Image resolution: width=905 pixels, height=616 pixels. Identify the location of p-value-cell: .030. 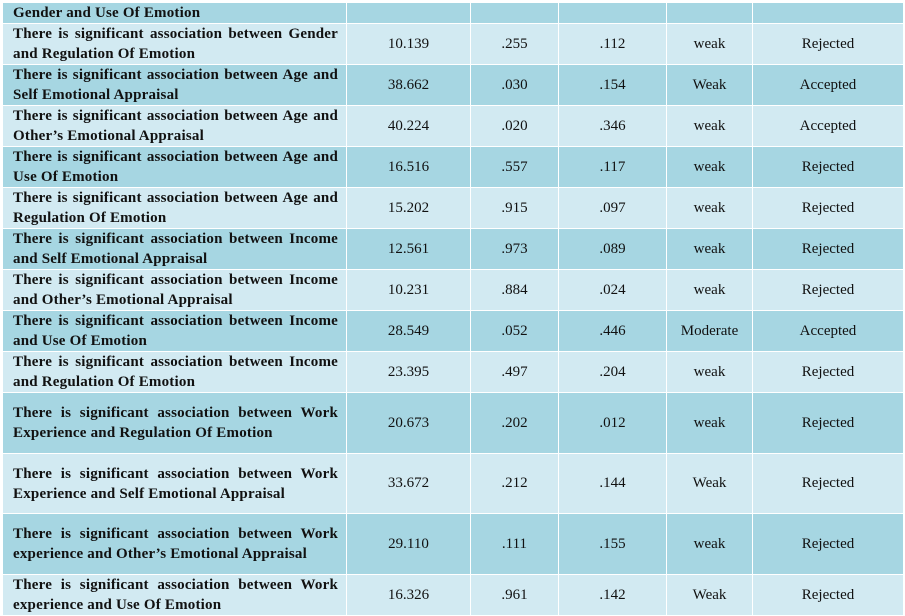
(514, 85).